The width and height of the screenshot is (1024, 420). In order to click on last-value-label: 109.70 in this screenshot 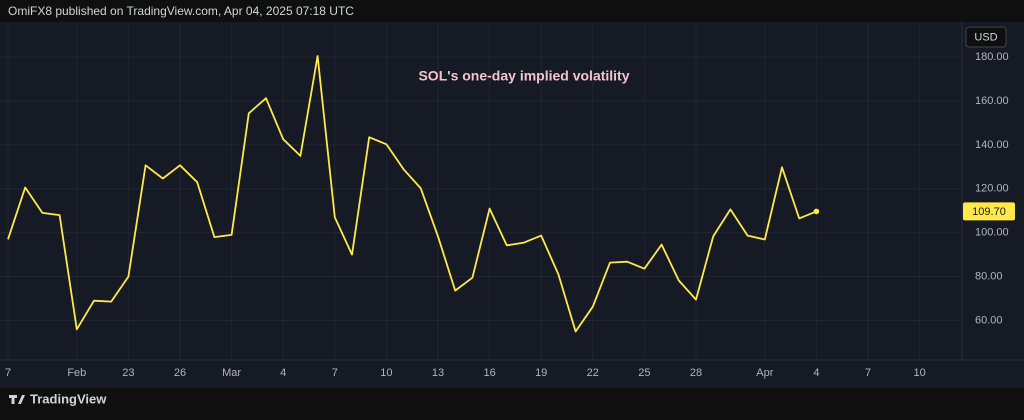, I will do `click(989, 212)`.